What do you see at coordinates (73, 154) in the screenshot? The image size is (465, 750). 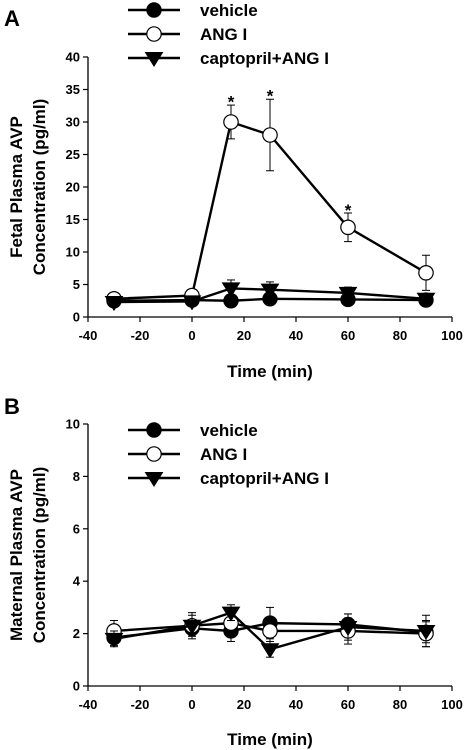 I see `y-tick-label: 25` at bounding box center [73, 154].